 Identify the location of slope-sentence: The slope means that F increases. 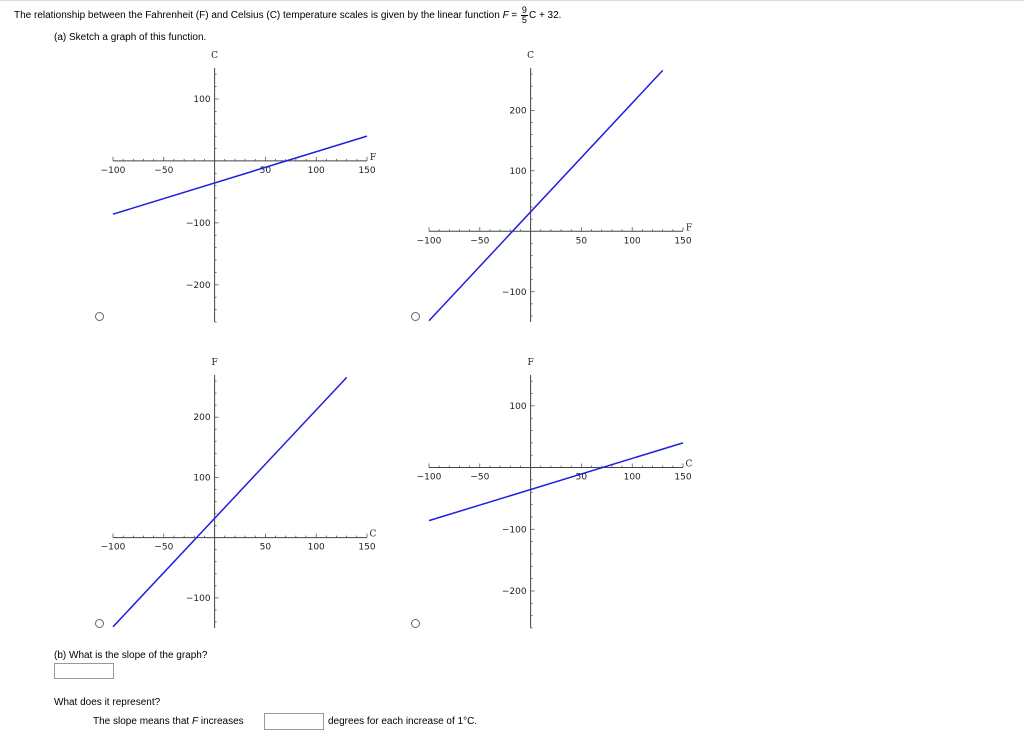
(168, 721).